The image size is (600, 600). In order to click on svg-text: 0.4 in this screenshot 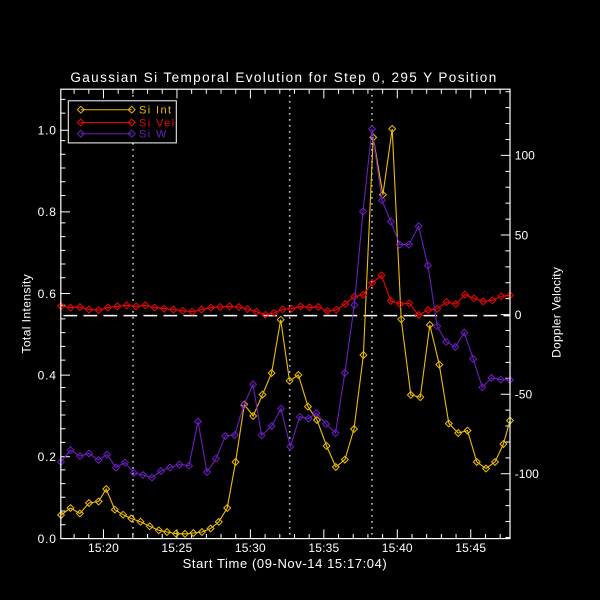, I will do `click(47, 375)`.